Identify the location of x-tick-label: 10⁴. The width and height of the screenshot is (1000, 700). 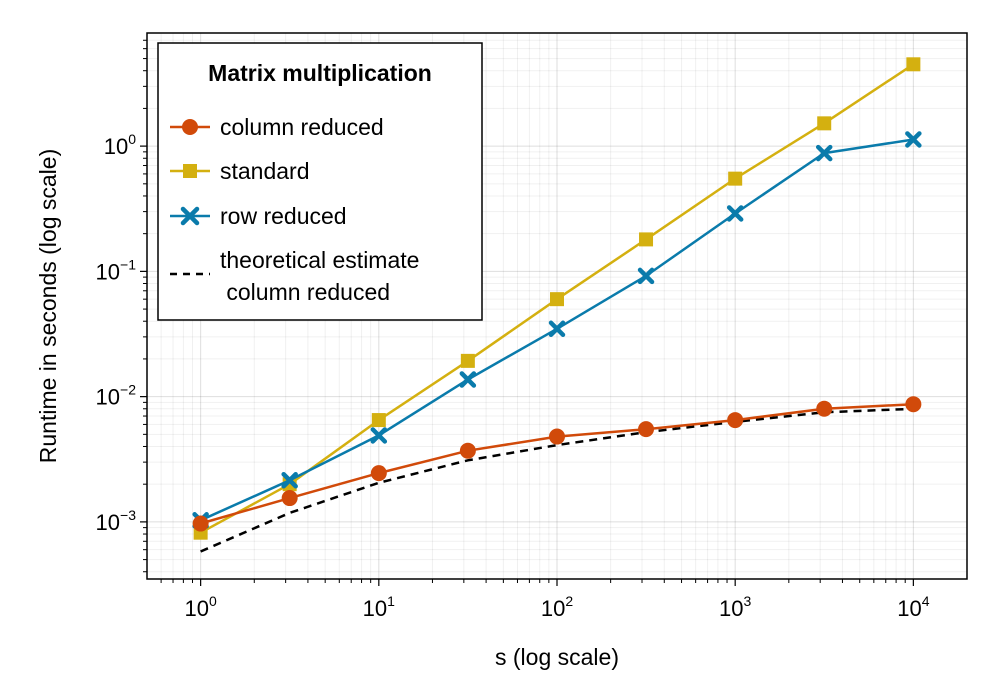
(913, 607).